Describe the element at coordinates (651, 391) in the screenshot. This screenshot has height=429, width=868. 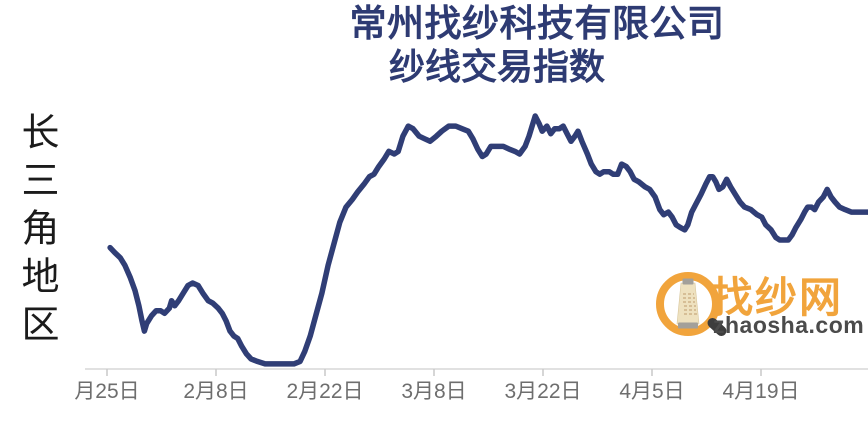
I see `x-axis-label: 4月5日` at that location.